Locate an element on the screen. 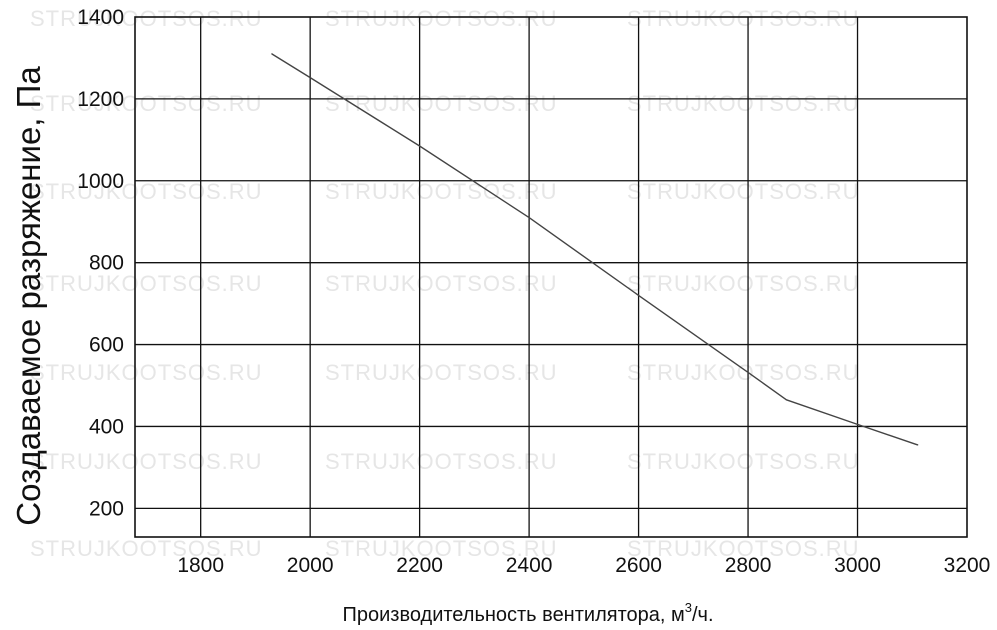 Image resolution: width=997 pixels, height=630 pixels. y-tick-label: 1000 is located at coordinates (100, 181).